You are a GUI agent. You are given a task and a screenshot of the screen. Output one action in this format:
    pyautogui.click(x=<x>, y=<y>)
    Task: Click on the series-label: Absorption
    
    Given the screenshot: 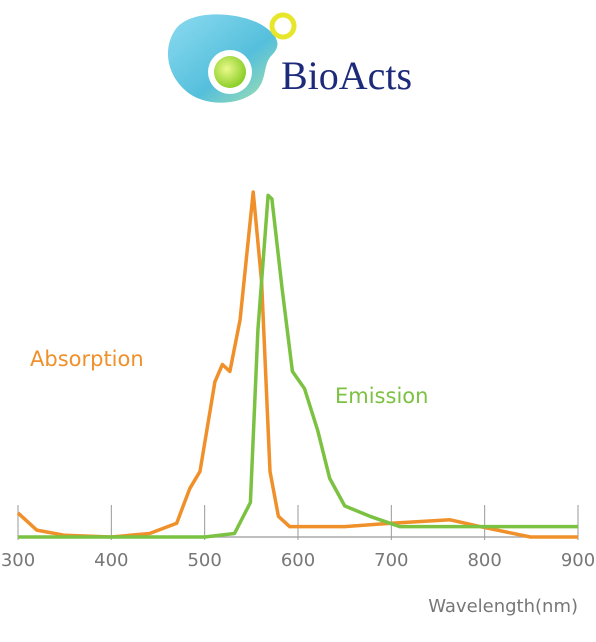 What is the action you would take?
    pyautogui.click(x=87, y=359)
    